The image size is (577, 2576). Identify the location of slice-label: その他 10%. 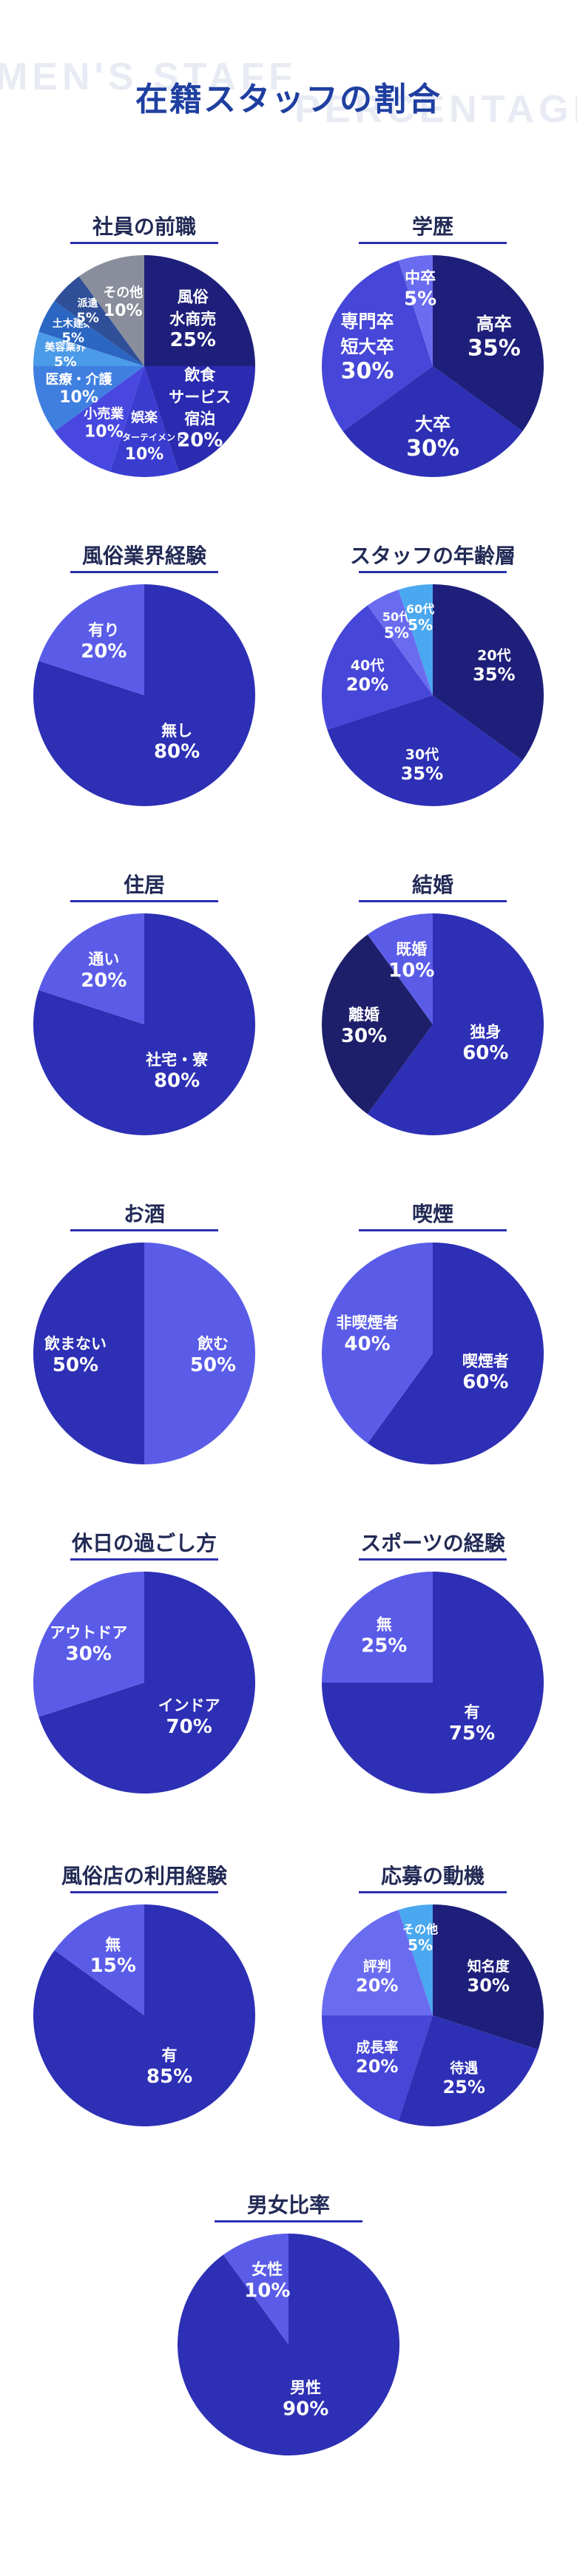
(123, 302).